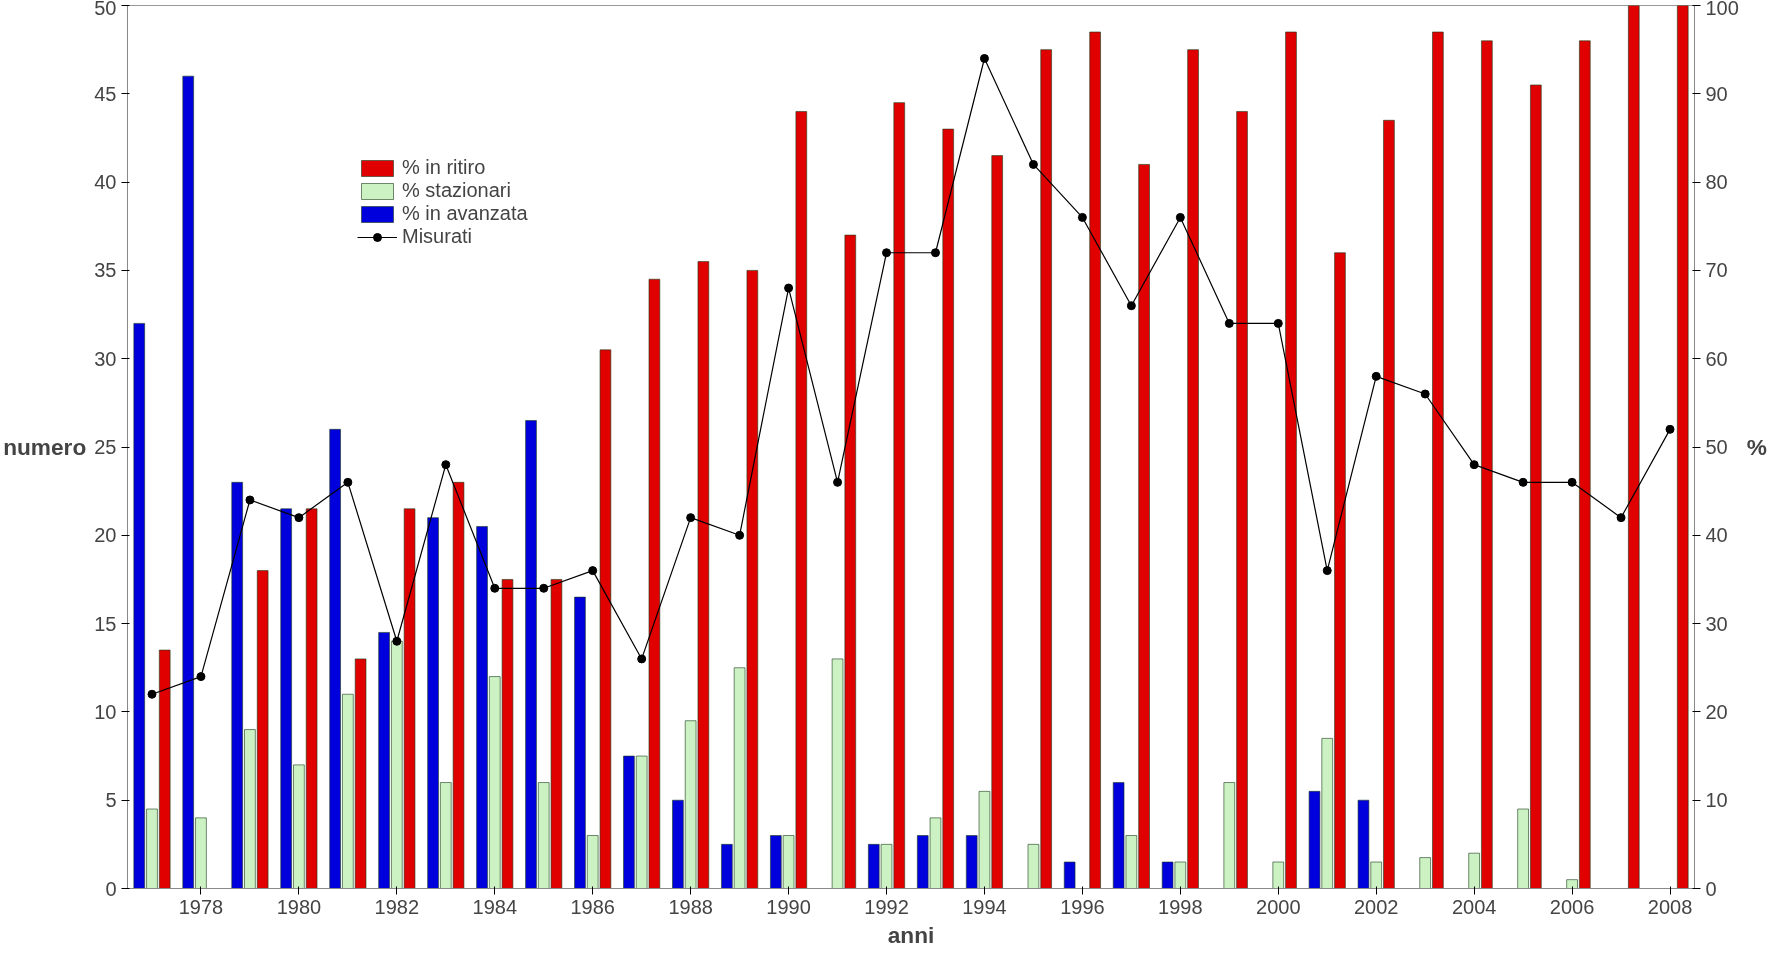 The width and height of the screenshot is (1786, 969). Describe the element at coordinates (444, 167) in the screenshot. I see `legend-label: % in ritiro` at that location.